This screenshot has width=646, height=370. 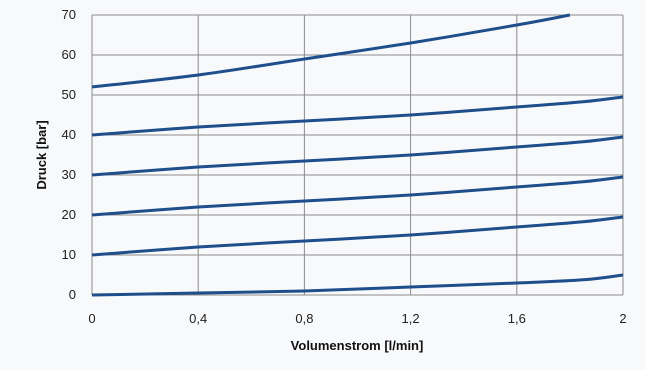 I want to click on y-tick-label: 20, so click(x=69, y=214).